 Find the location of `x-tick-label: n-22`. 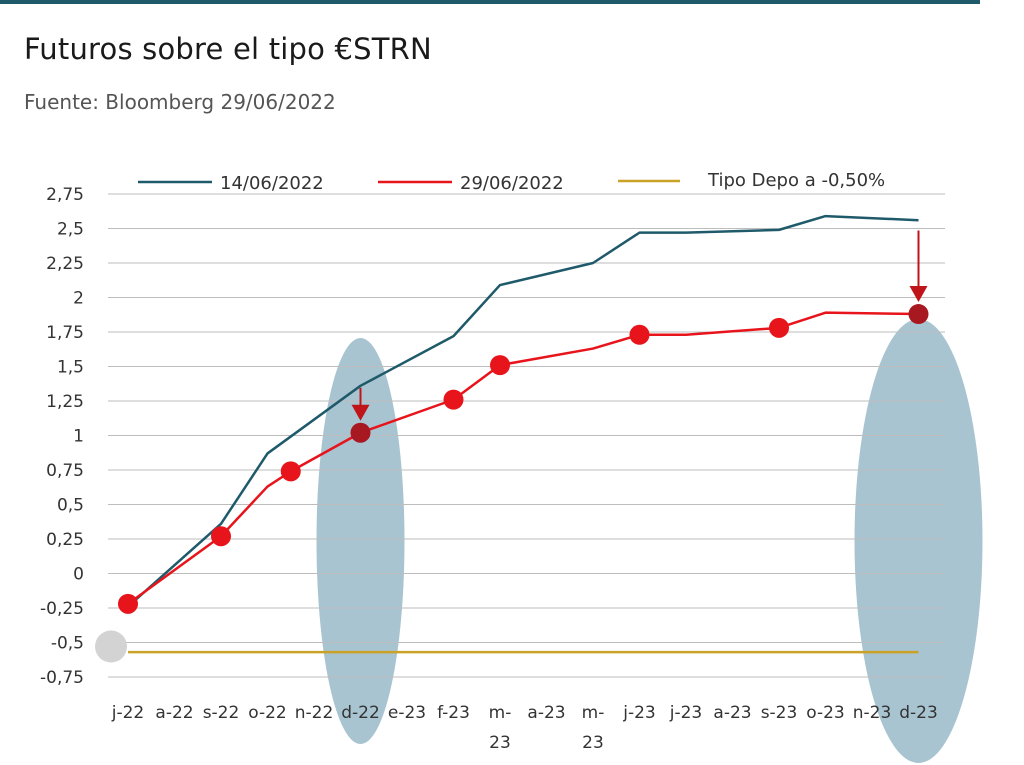

x-tick-label: n-22 is located at coordinates (314, 713).